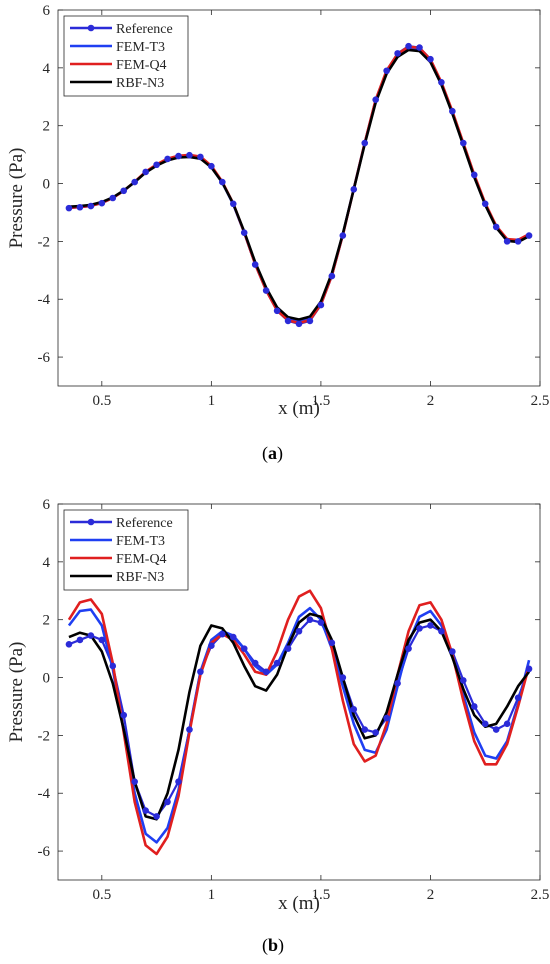  I want to click on y-tick-label: -2, so click(44, 736).